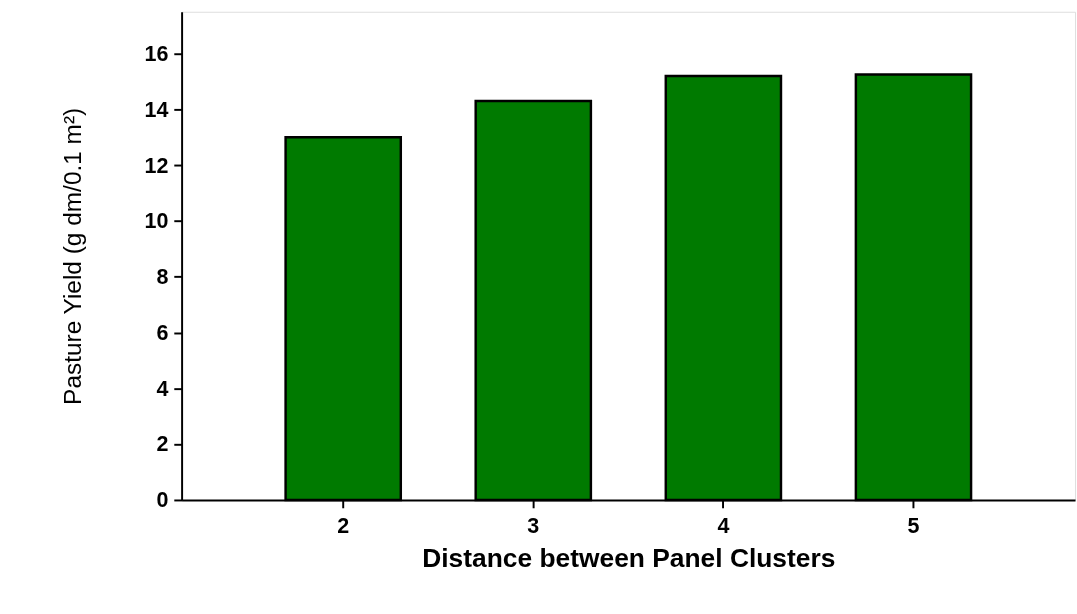 The image size is (1077, 614). Describe the element at coordinates (162, 444) in the screenshot. I see `y-tick-label: 2` at that location.